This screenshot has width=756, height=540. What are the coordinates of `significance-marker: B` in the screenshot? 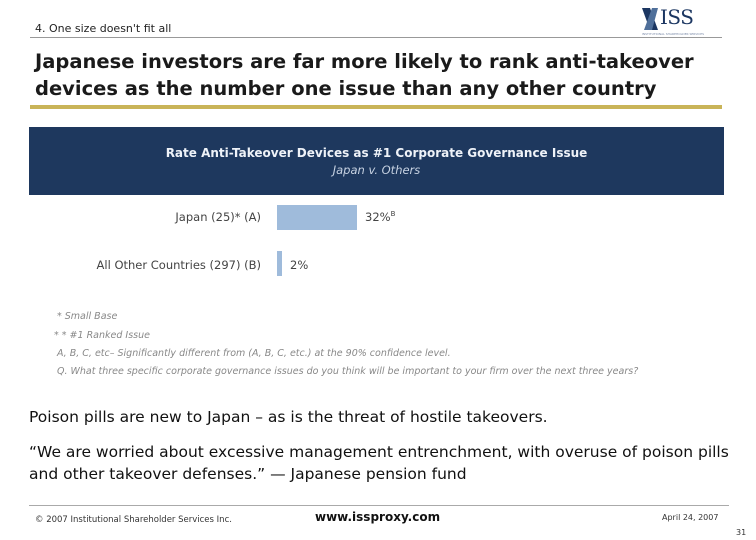 It's located at (393, 214).